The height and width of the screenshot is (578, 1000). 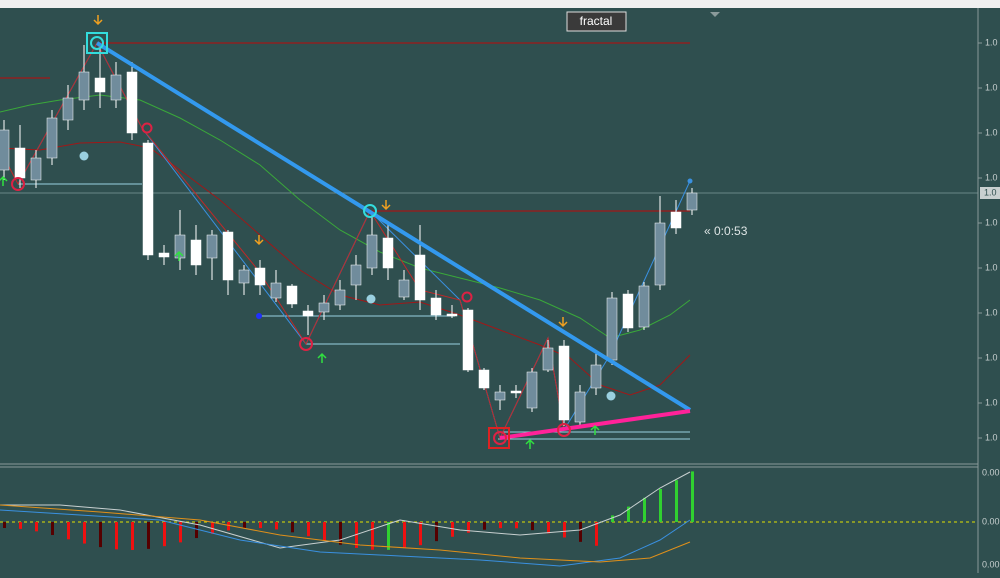 I want to click on trendline, so click(x=595, y=424).